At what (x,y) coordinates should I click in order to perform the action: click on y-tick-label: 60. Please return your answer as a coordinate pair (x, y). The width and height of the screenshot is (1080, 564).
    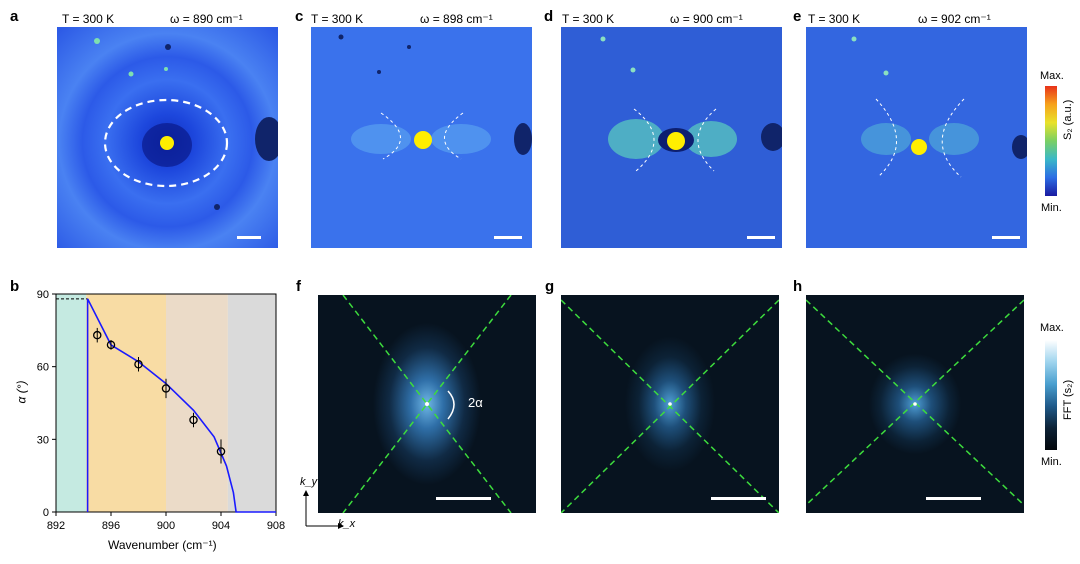
    Looking at the image, I should click on (43, 368).